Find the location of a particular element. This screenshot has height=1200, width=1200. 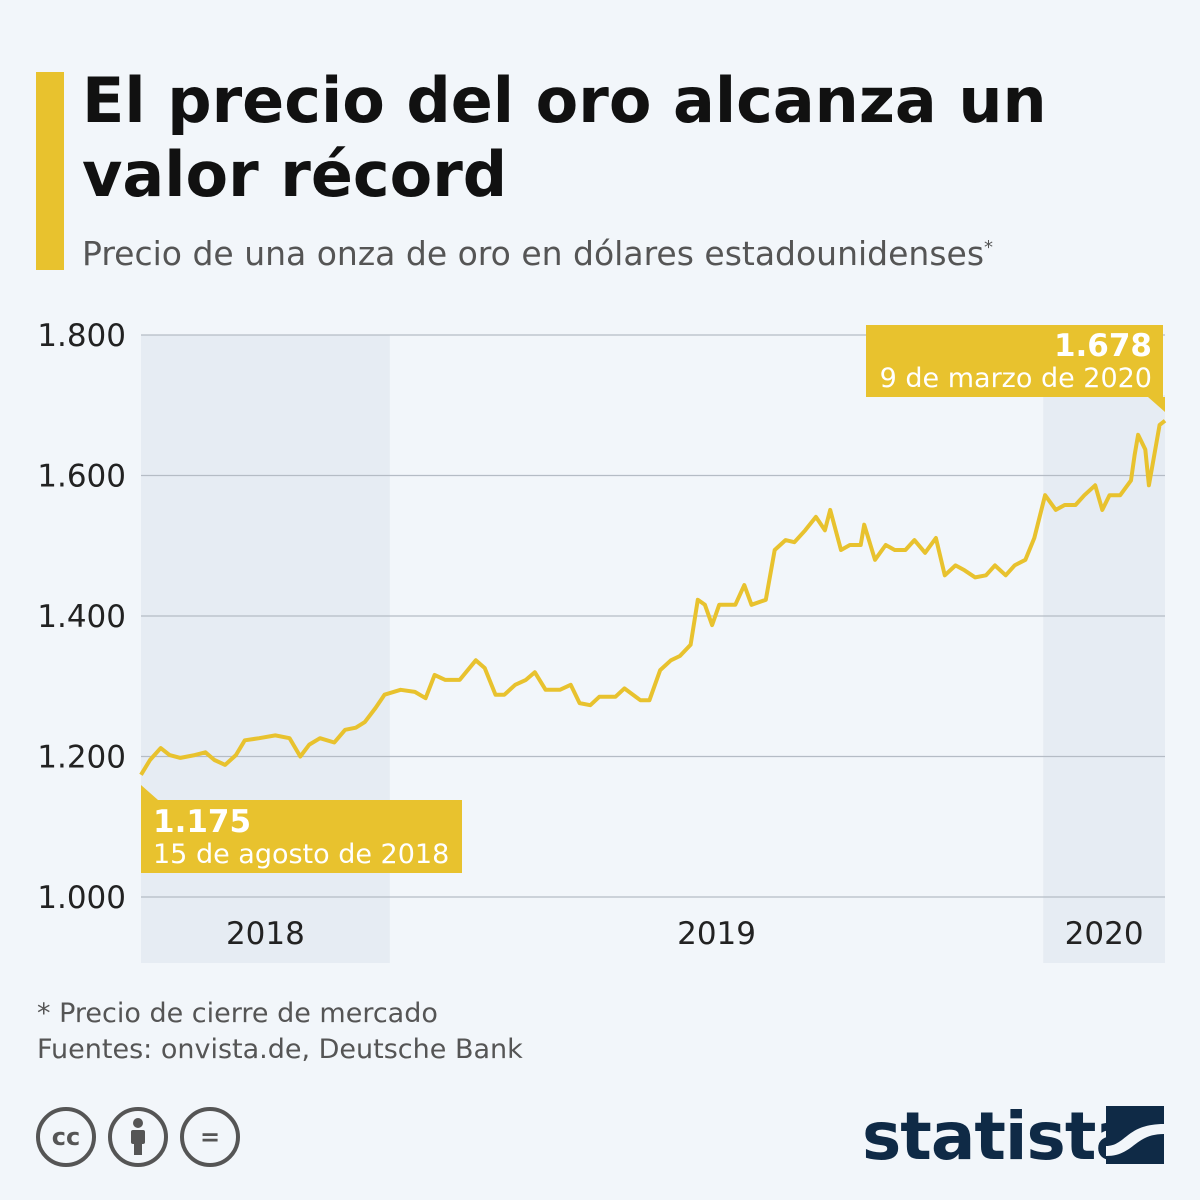

annotation-start-value: 1.175 is located at coordinates (202, 822).